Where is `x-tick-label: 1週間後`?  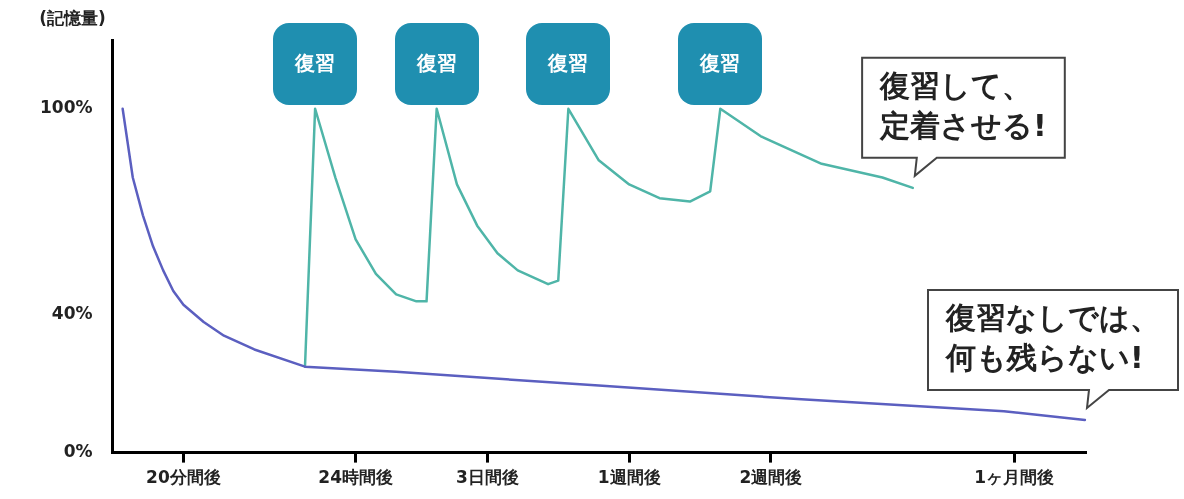 x-tick-label: 1週間後 is located at coordinates (629, 477).